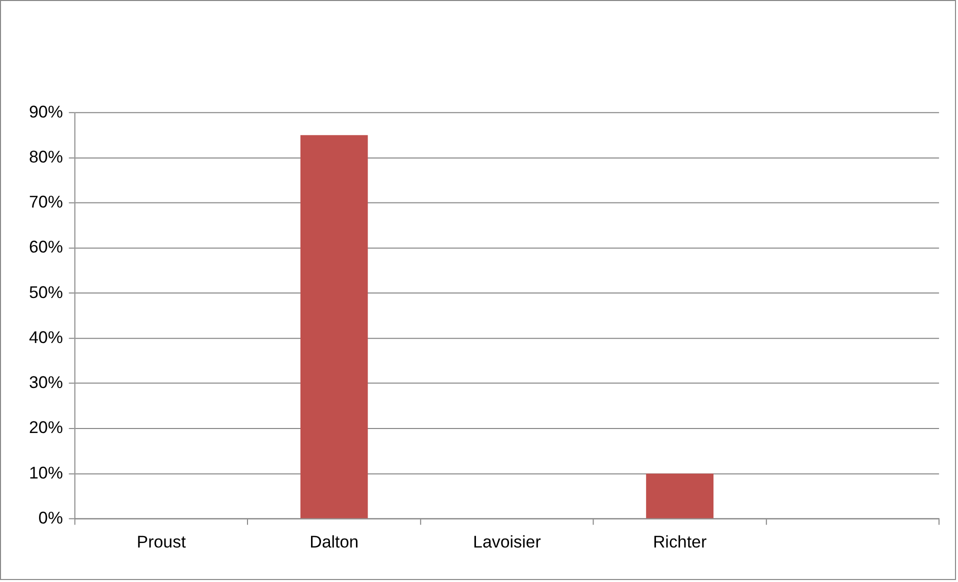 This screenshot has width=958, height=582. I want to click on y-tick-label: 30%, so click(45, 382).